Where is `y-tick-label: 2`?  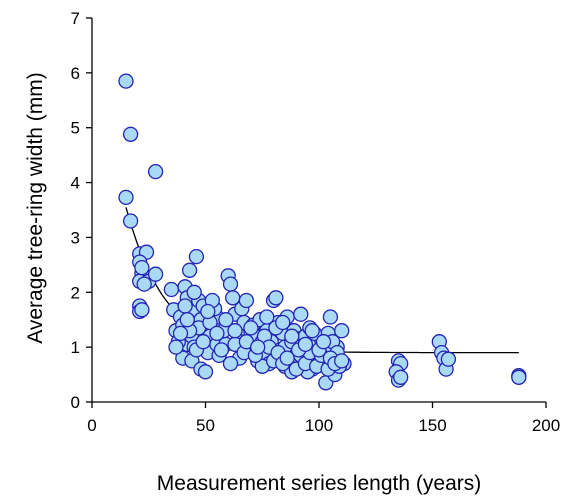
y-tick-label: 2 is located at coordinates (75, 292).